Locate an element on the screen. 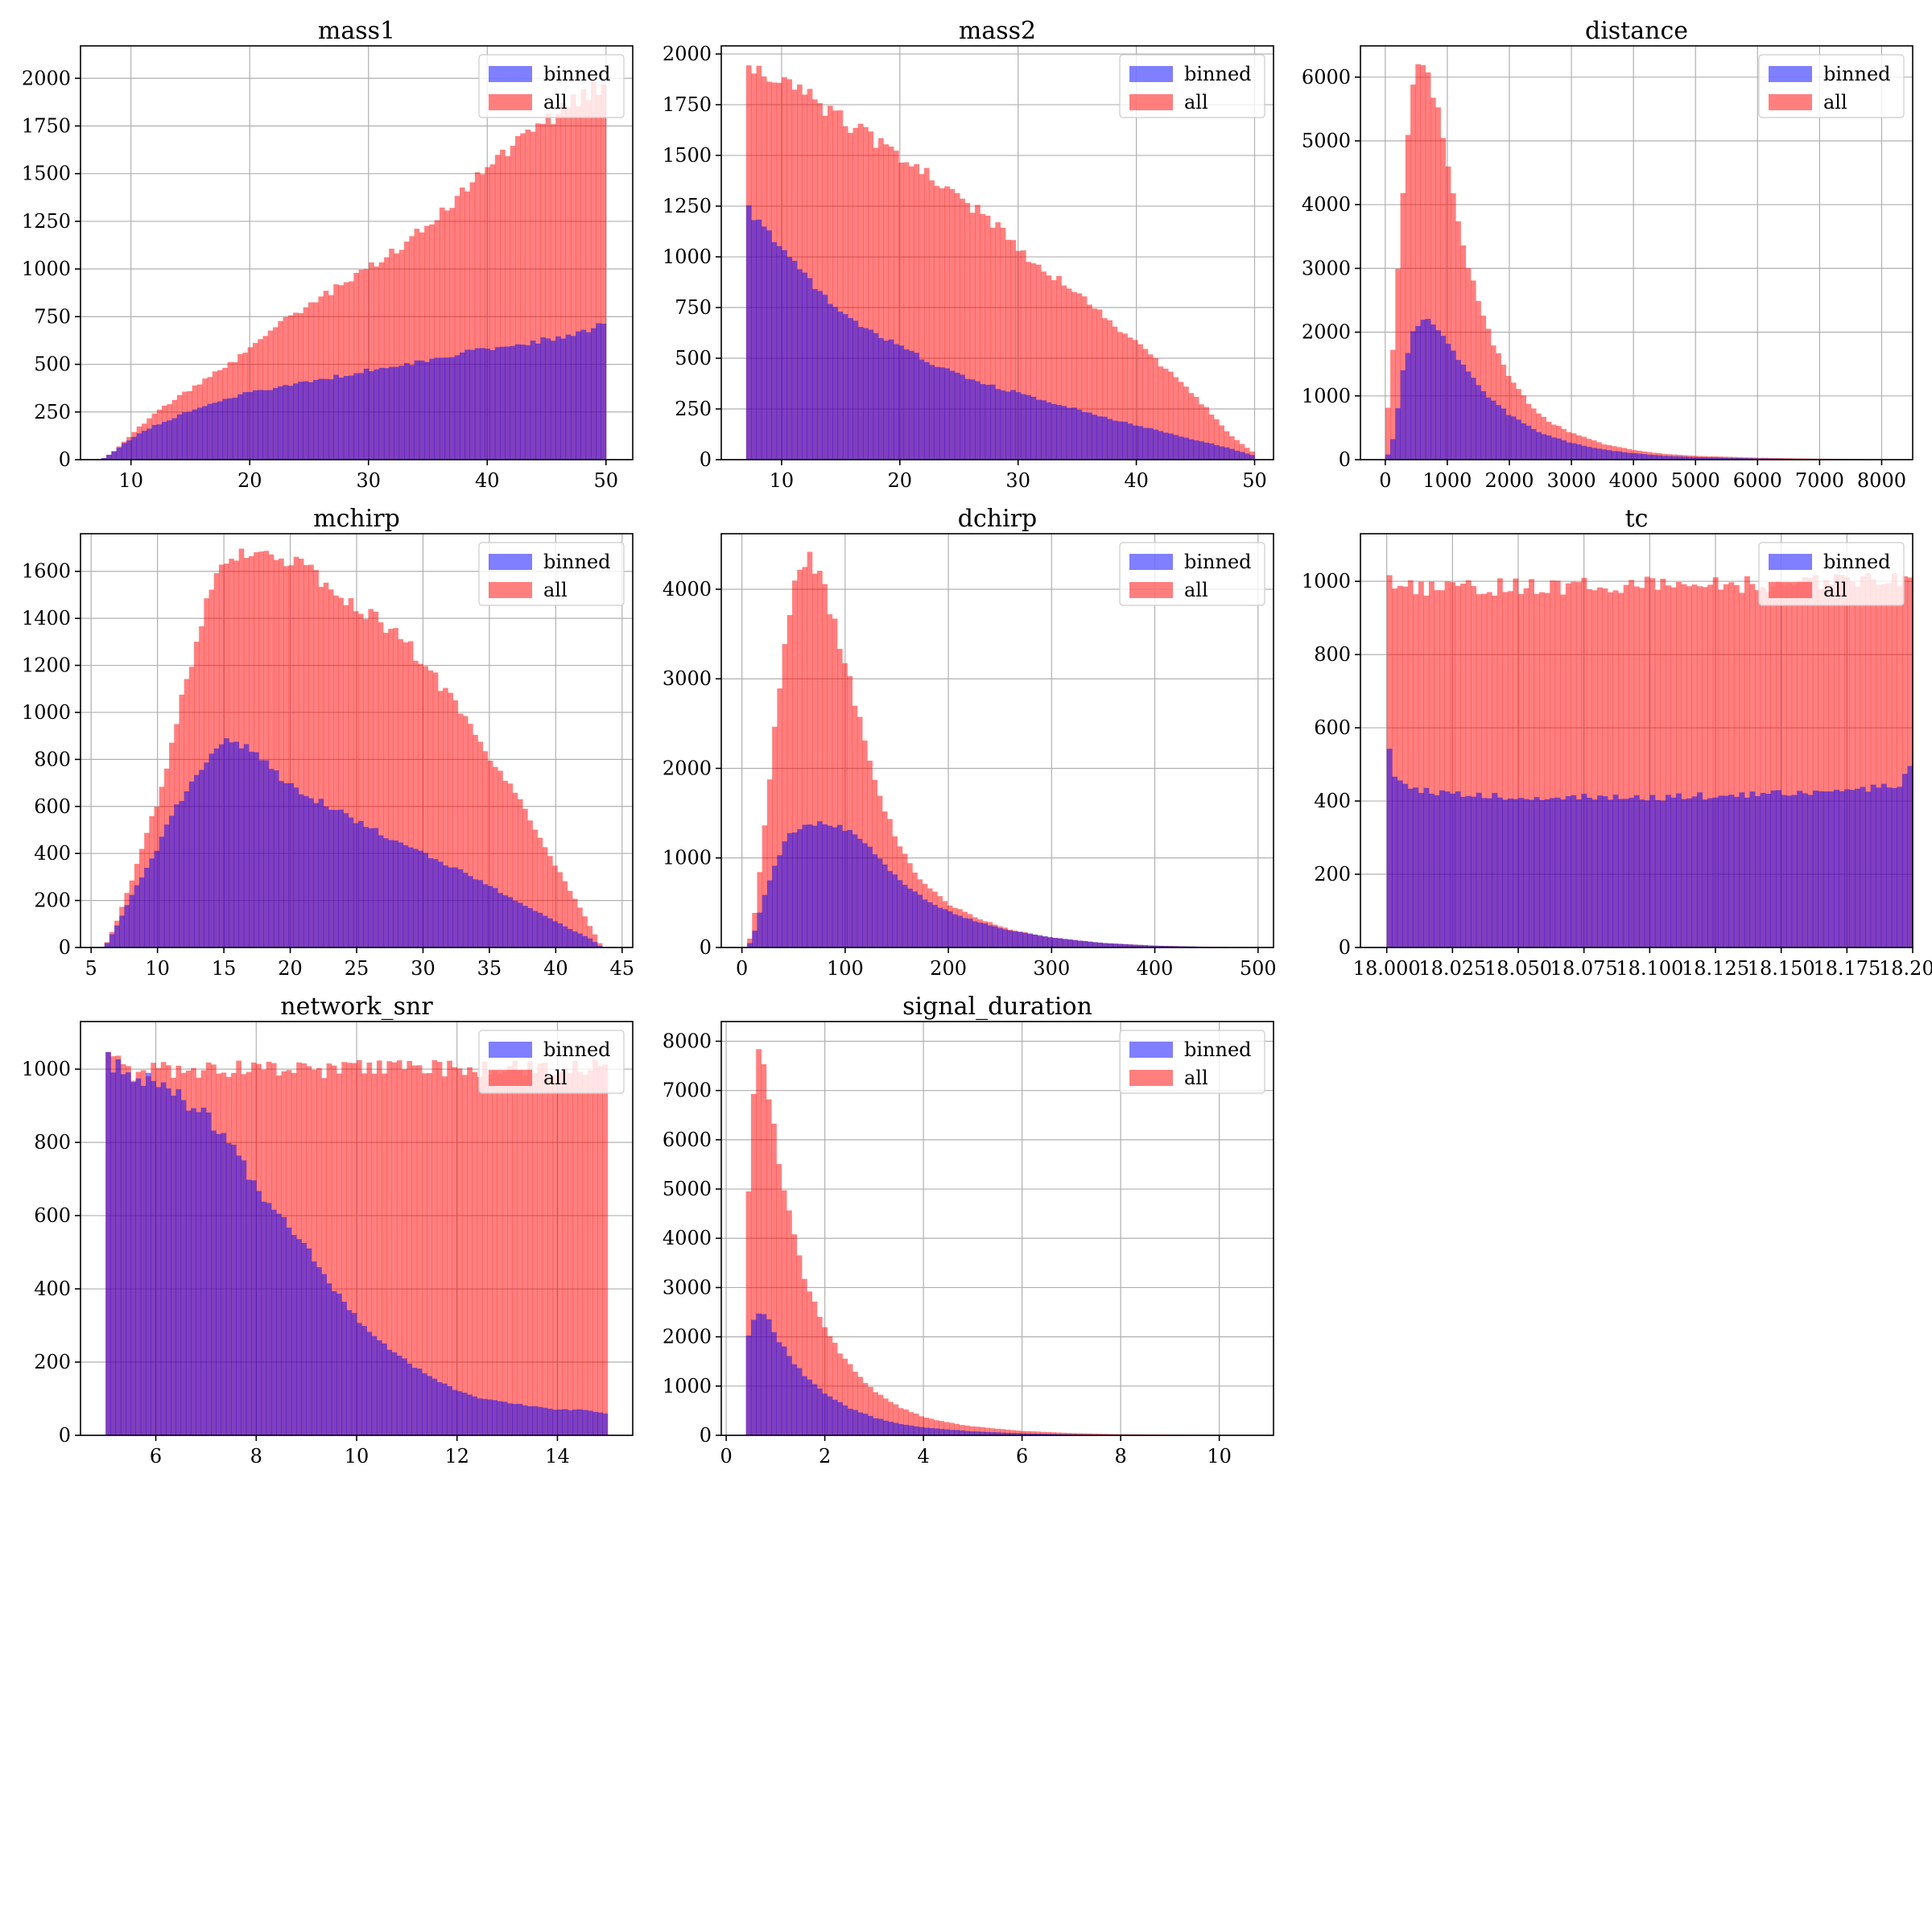 This screenshot has height=1932, width=1932. x-tick-label: 6000 is located at coordinates (1757, 480).